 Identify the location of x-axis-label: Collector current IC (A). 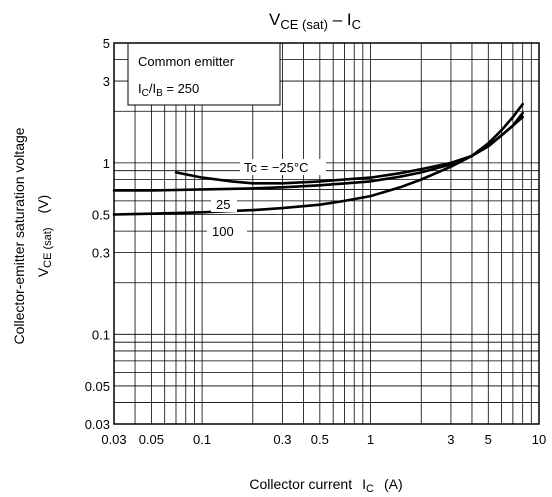
(325, 485).